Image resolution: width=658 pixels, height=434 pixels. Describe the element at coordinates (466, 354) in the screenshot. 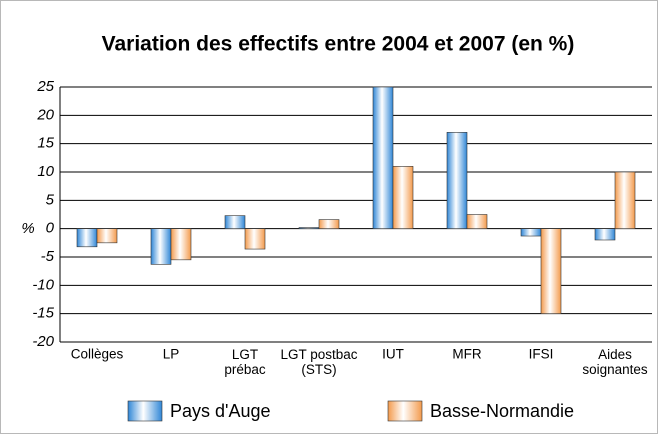

I see `x-tick-label: MFR` at that location.